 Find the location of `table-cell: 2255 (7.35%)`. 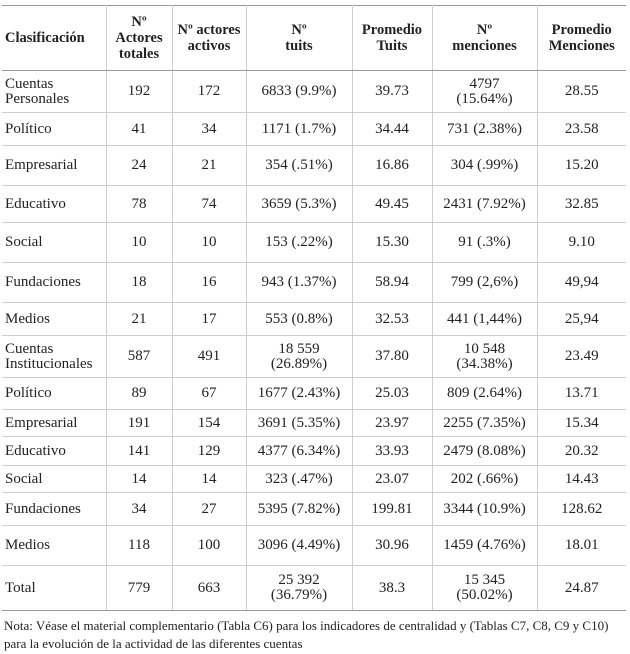

table-cell: 2255 (7.35%) is located at coordinates (484, 423).